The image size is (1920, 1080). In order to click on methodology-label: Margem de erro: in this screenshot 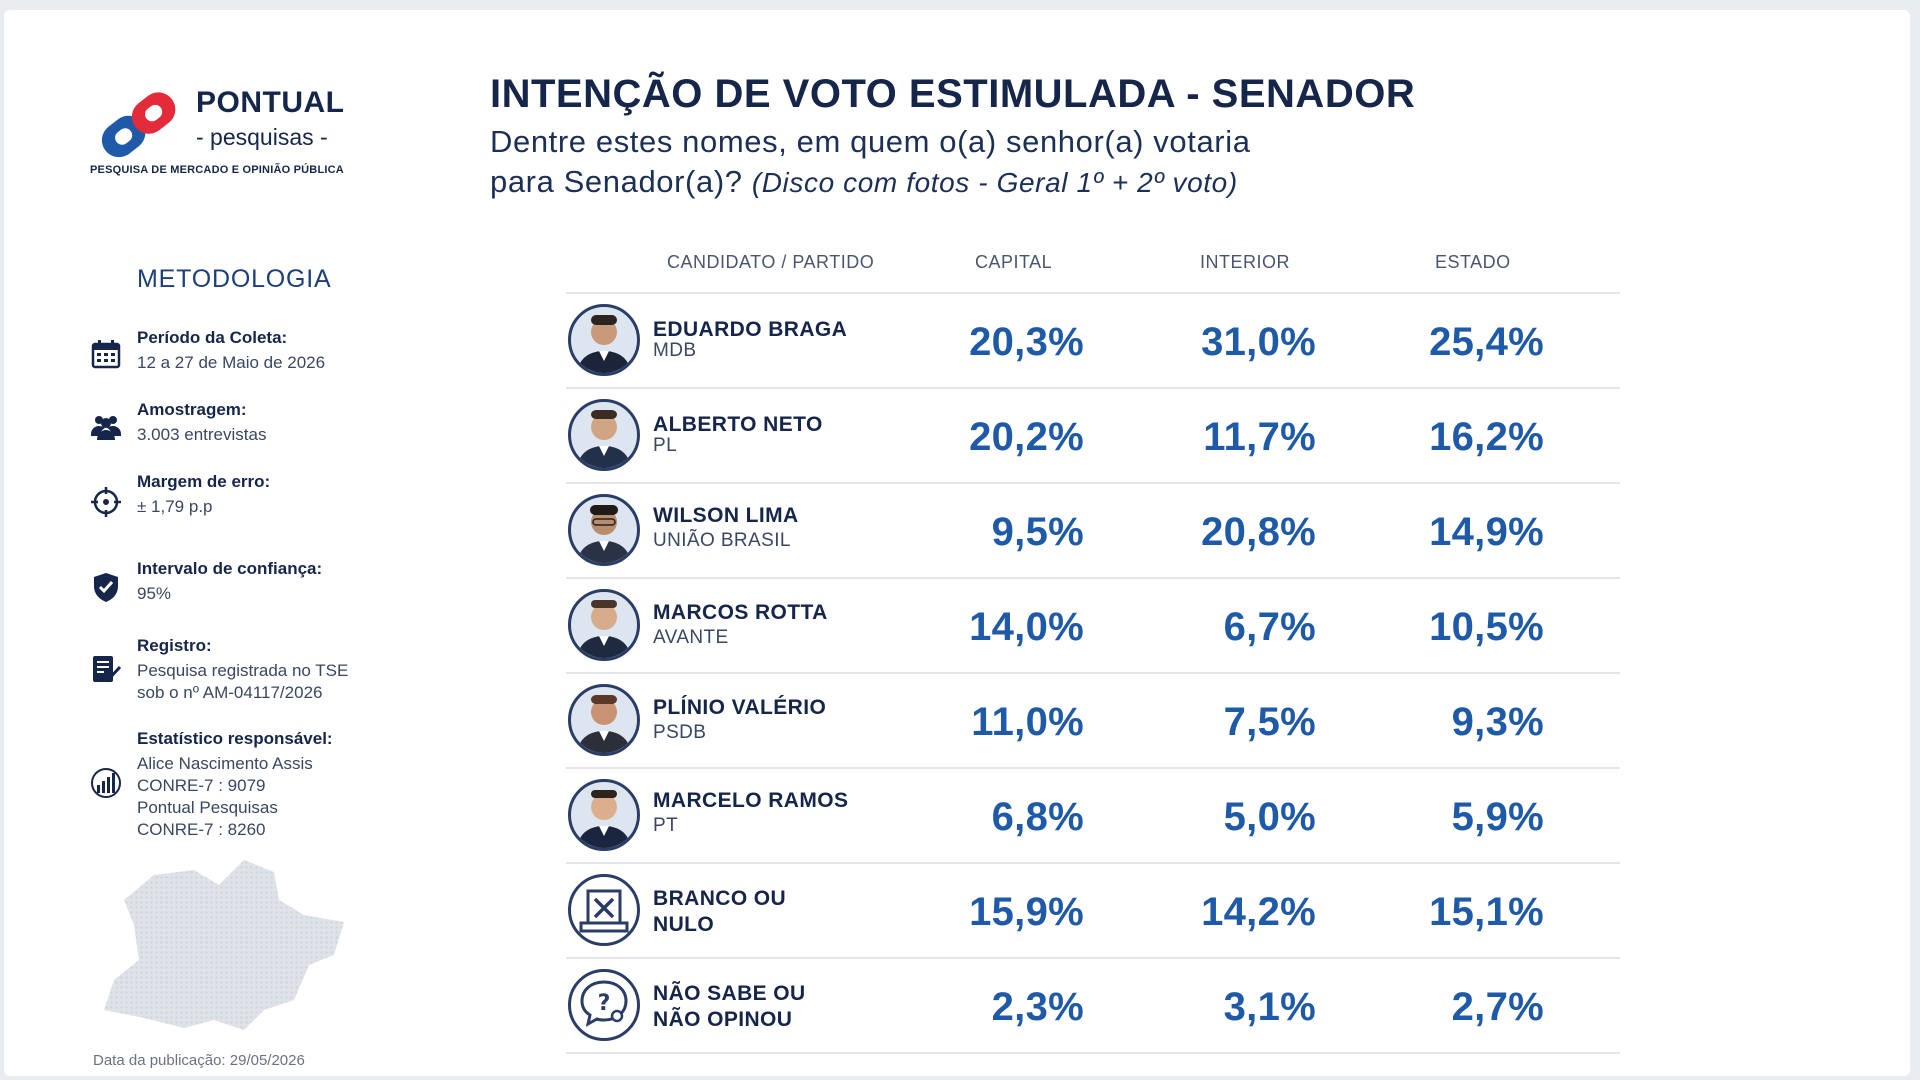, I will do `click(204, 481)`.